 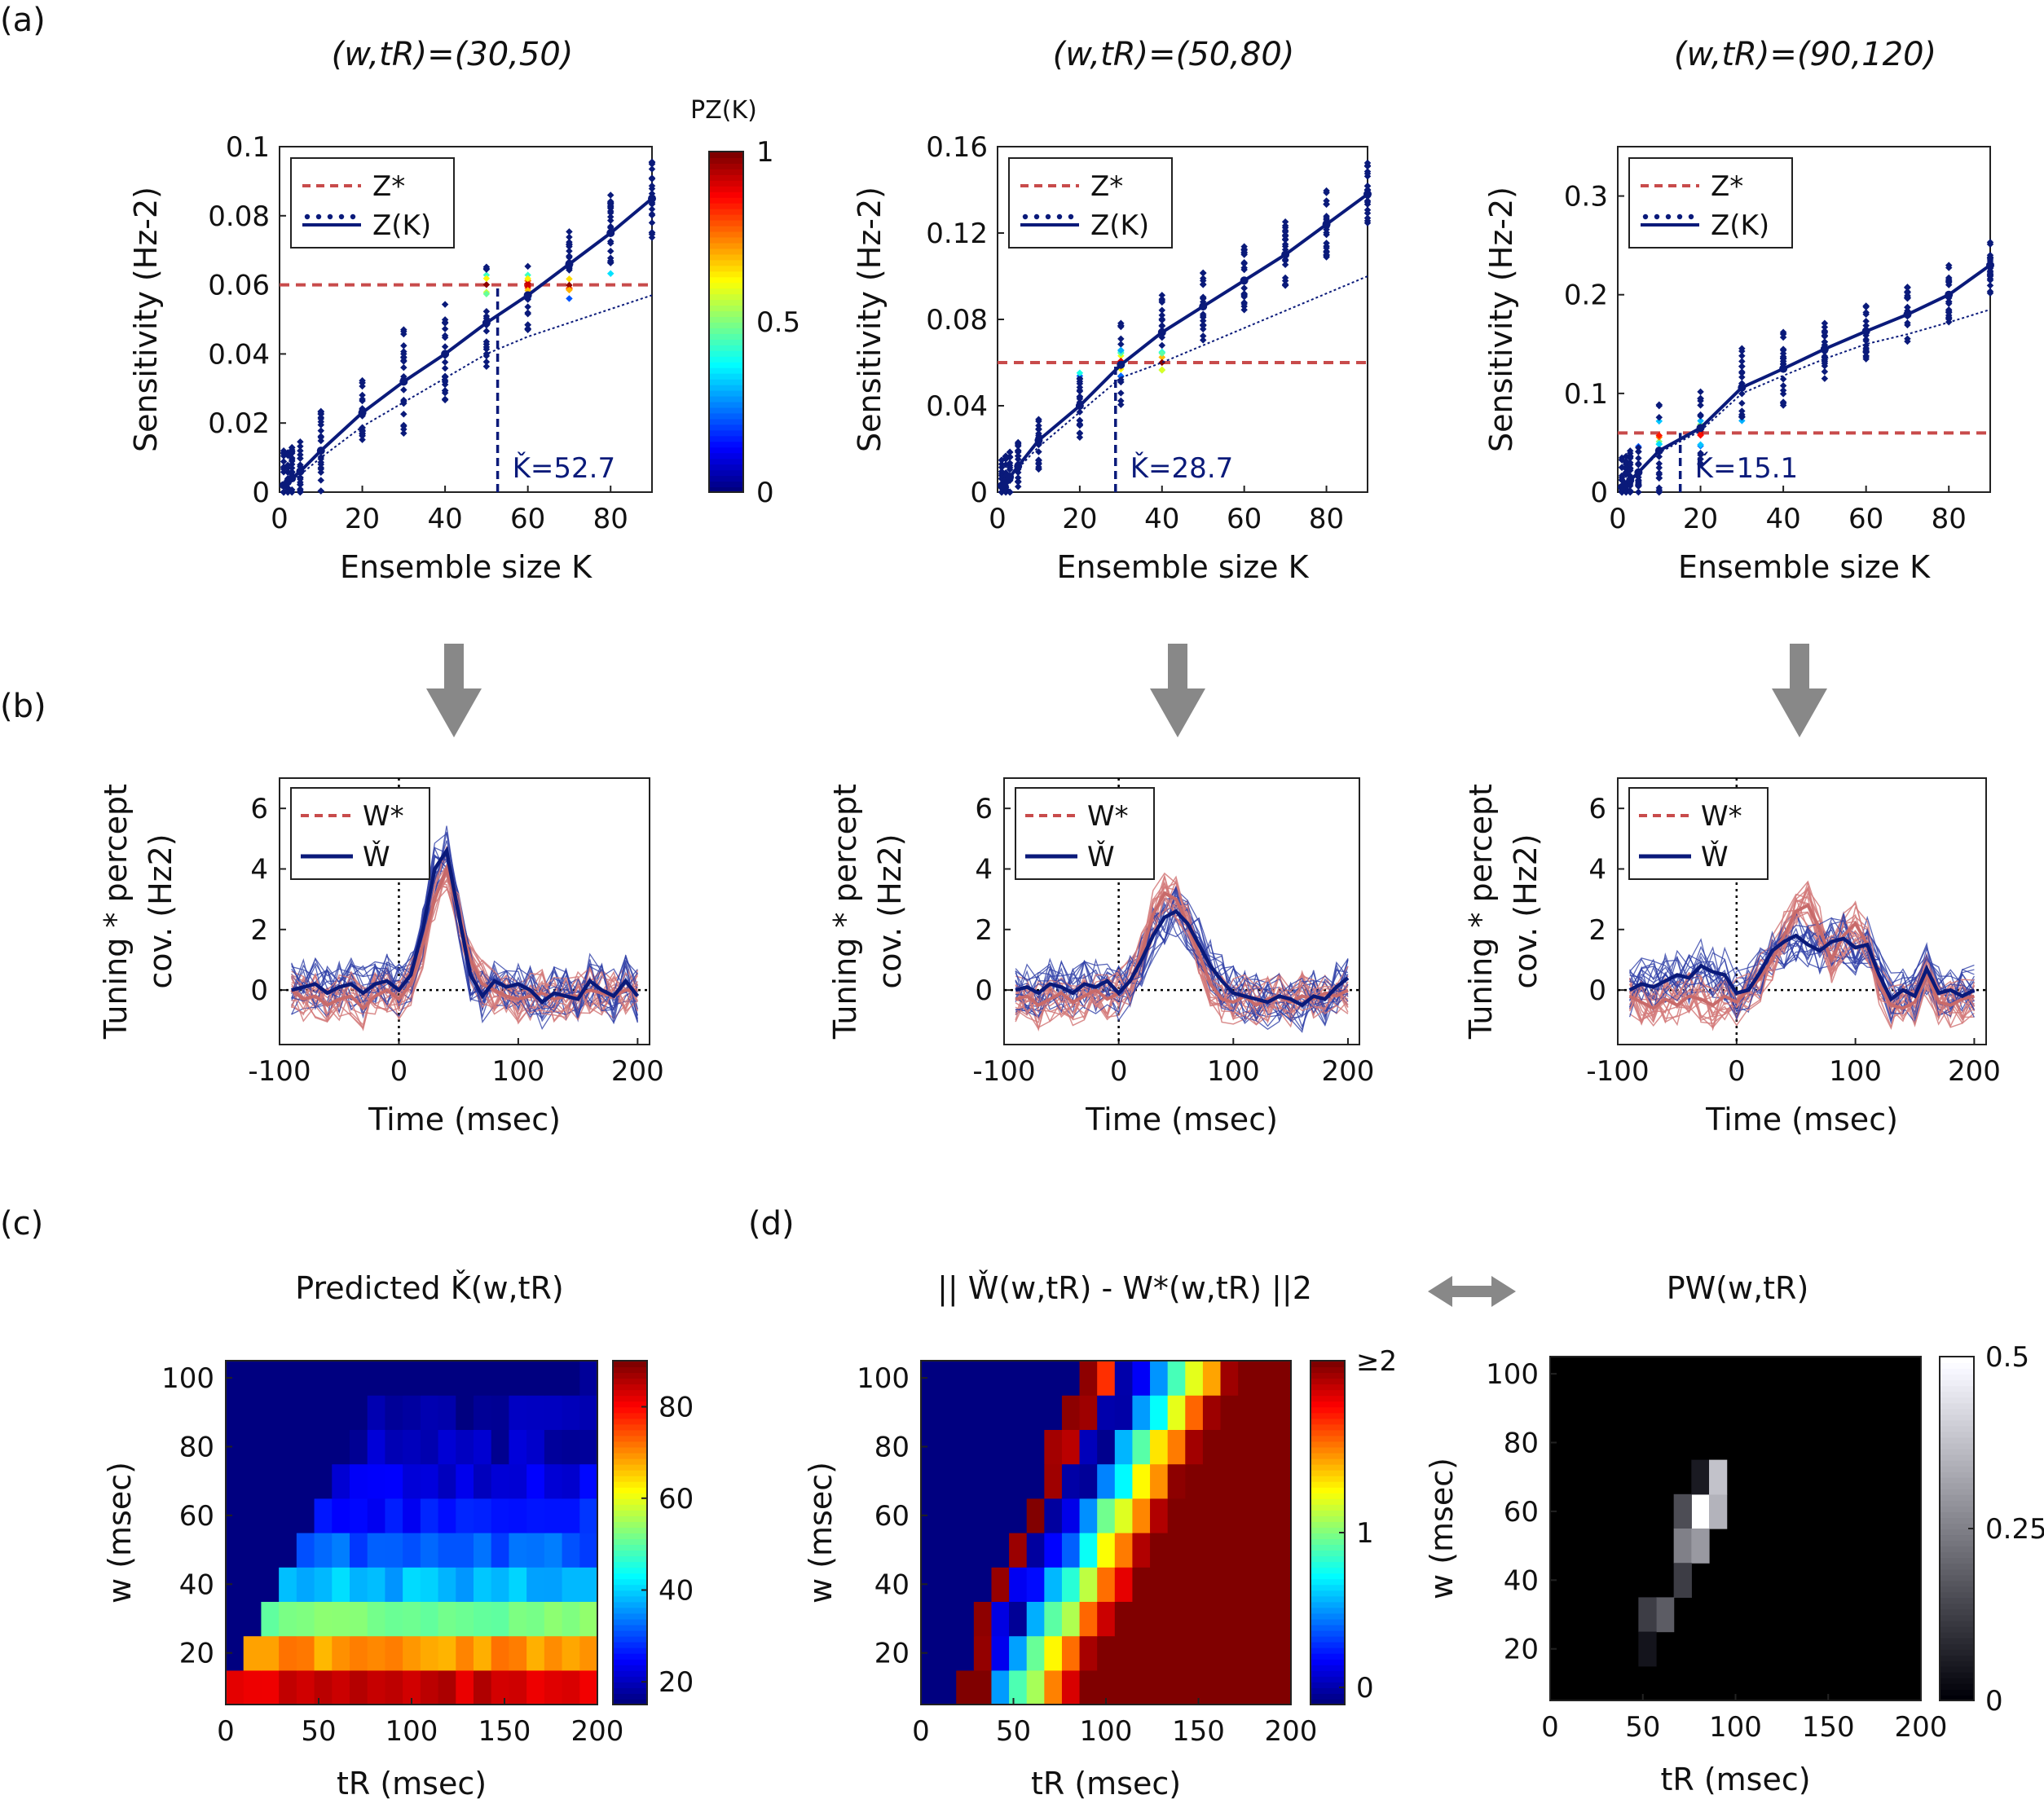 I want to click on colorbar-c-frame, so click(x=630, y=1532).